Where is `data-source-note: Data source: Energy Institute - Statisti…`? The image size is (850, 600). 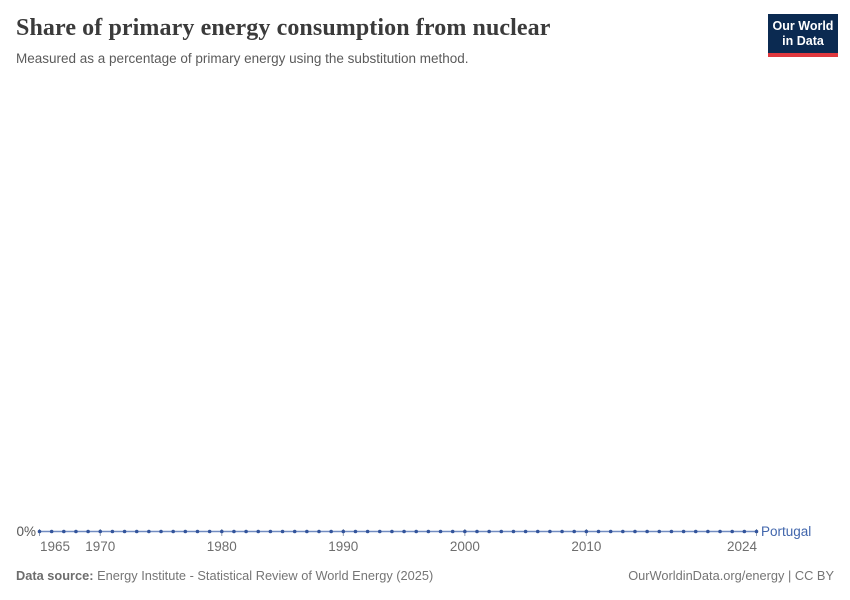 data-source-note: Data source: Energy Institute - Statisti… is located at coordinates (224, 575).